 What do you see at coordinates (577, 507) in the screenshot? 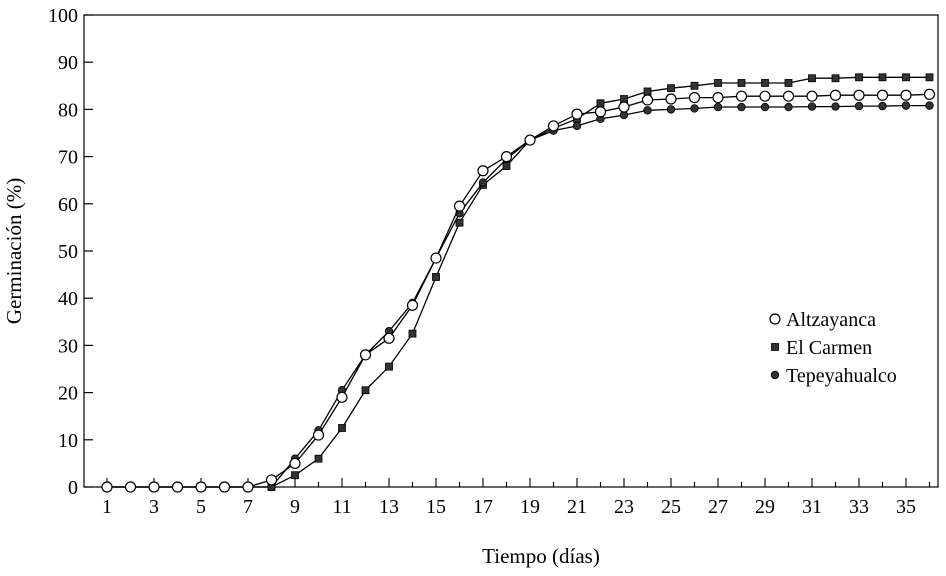
I see `x-tick-label: 21` at bounding box center [577, 507].